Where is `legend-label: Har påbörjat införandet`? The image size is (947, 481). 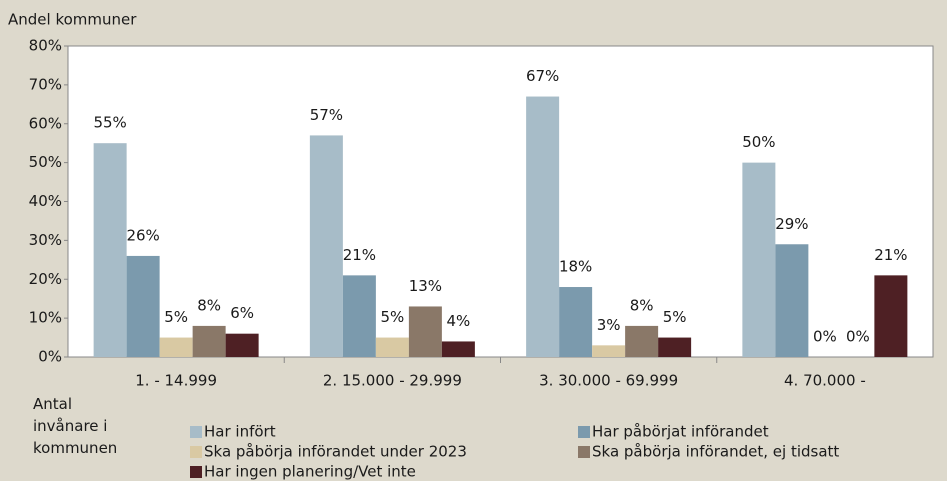
legend-label: Har påbörjat införandet is located at coordinates (680, 432).